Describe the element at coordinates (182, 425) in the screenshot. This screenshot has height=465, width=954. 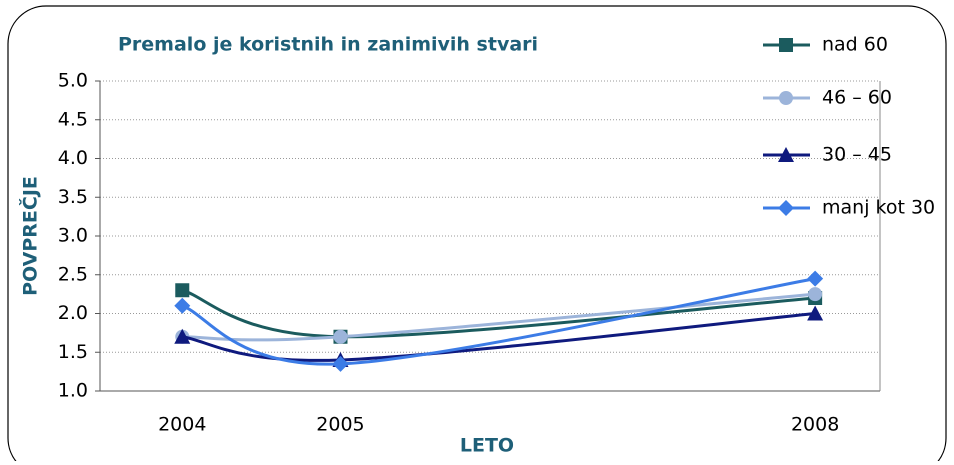
I see `x-tick-label: 2004` at that location.